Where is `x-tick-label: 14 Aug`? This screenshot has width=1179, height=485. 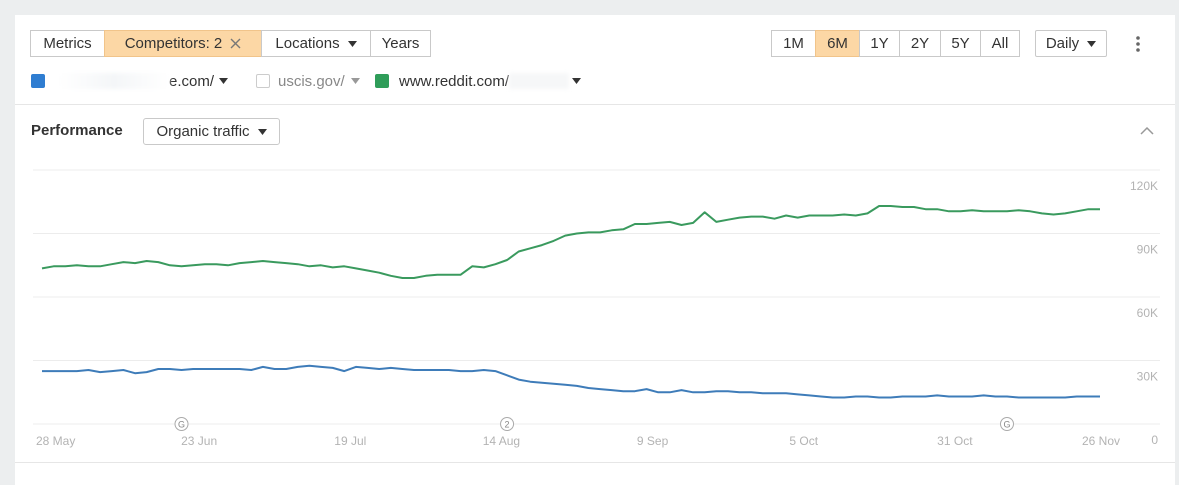 x-tick-label: 14 Aug is located at coordinates (501, 441).